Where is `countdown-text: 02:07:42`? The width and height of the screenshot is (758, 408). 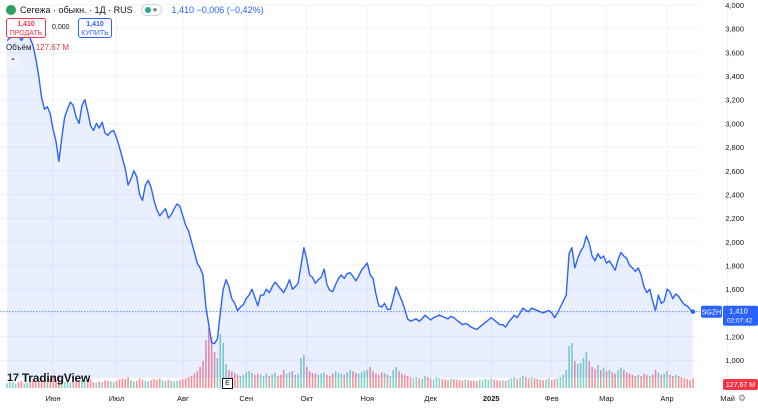 countdown-text: 02:07:42 is located at coordinates (740, 321).